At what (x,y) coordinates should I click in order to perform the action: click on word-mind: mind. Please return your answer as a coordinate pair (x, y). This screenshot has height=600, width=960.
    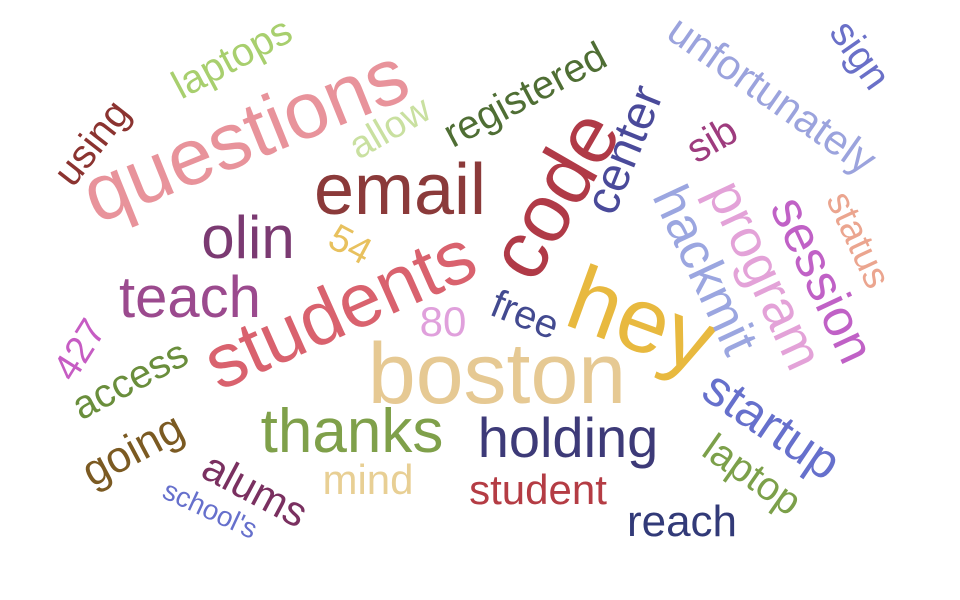
    Looking at the image, I should click on (368, 479).